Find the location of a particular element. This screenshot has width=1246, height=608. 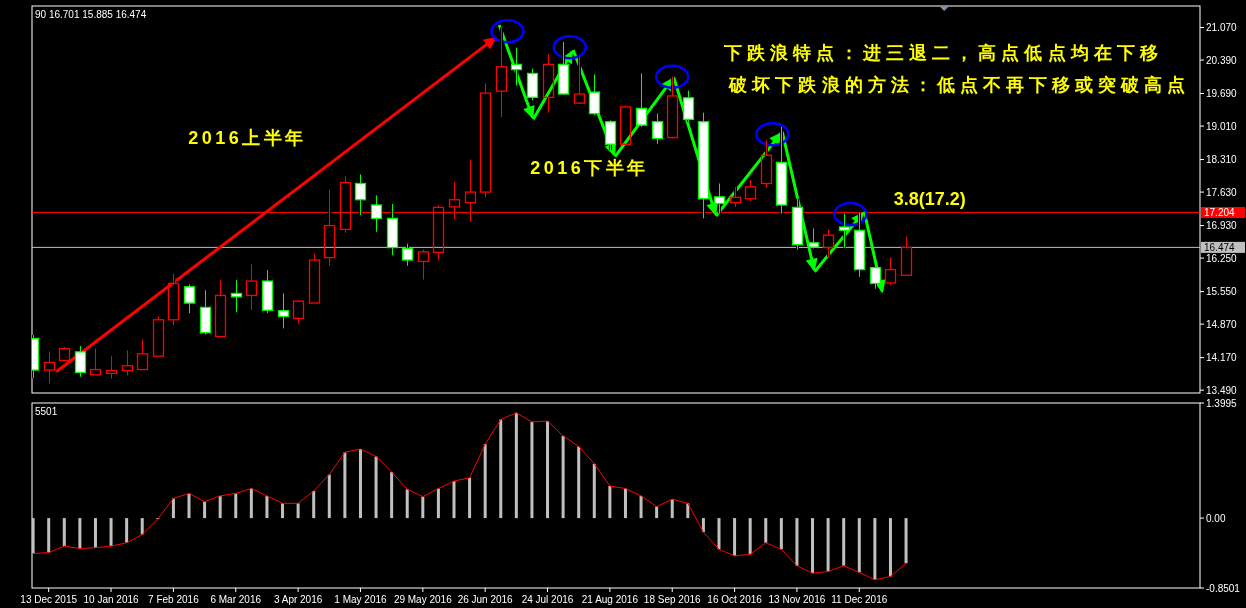

title: 5501 is located at coordinates (46, 411).